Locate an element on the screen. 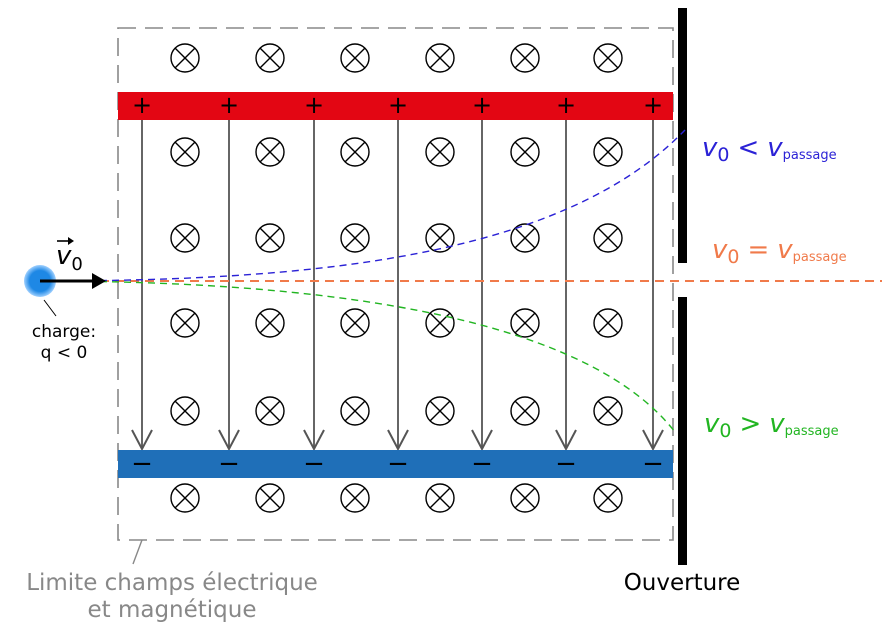  vector-over-arrowhead is located at coordinates (71, 241).